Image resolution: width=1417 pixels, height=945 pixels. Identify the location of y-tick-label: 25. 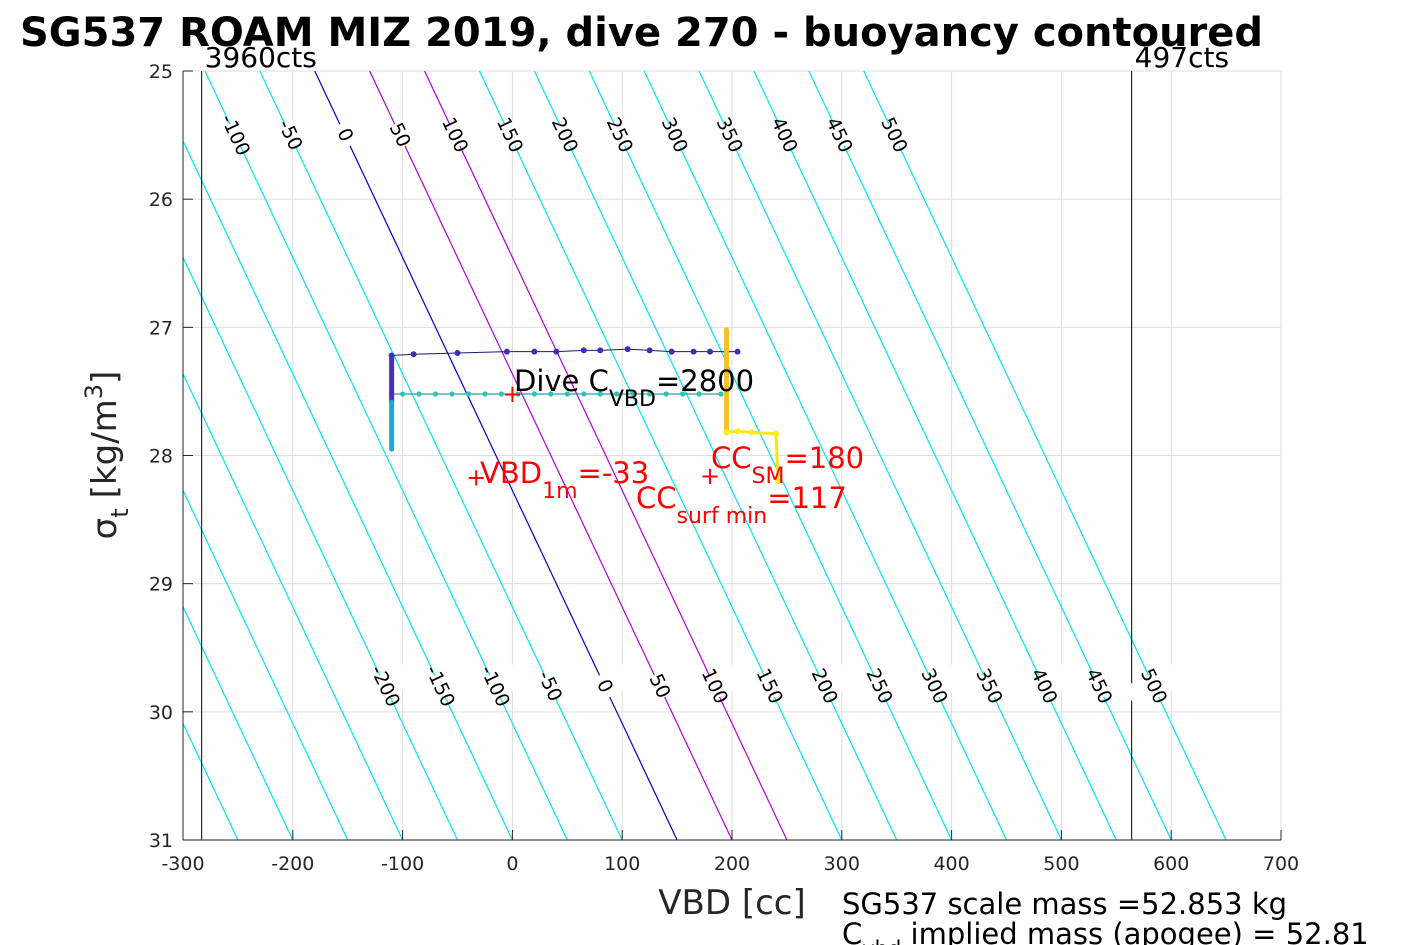
(161, 72).